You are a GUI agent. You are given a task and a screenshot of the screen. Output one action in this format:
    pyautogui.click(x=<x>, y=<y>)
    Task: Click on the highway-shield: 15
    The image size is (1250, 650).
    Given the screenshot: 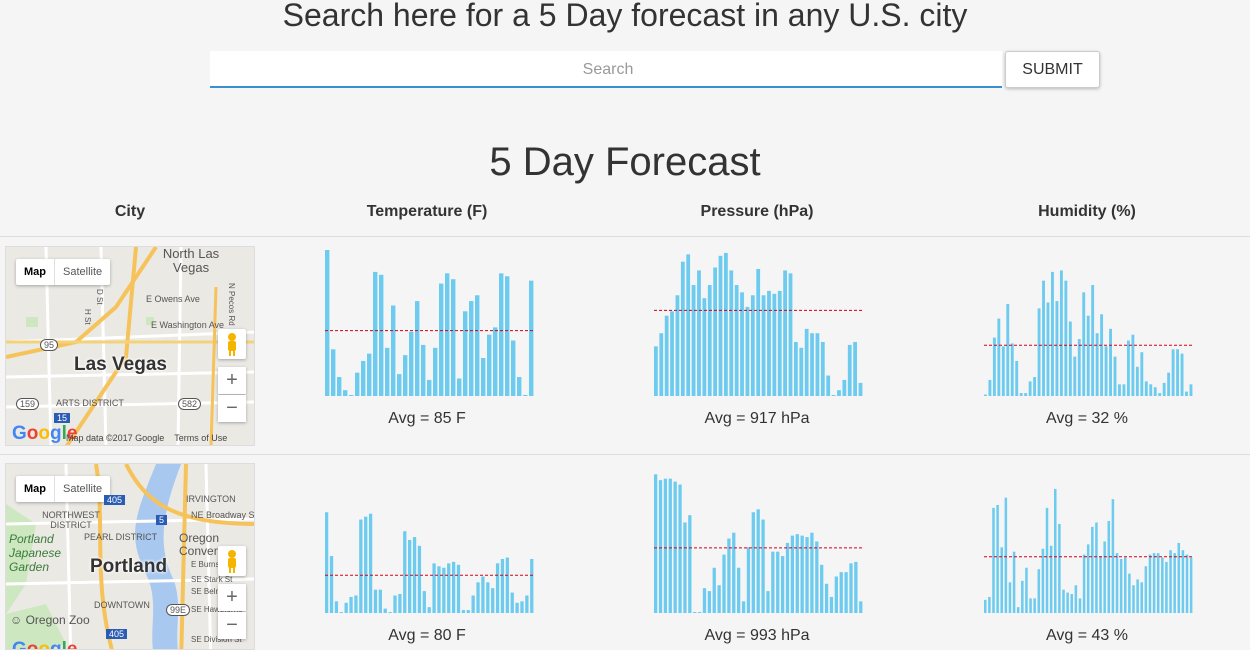 What is the action you would take?
    pyautogui.click(x=62, y=418)
    